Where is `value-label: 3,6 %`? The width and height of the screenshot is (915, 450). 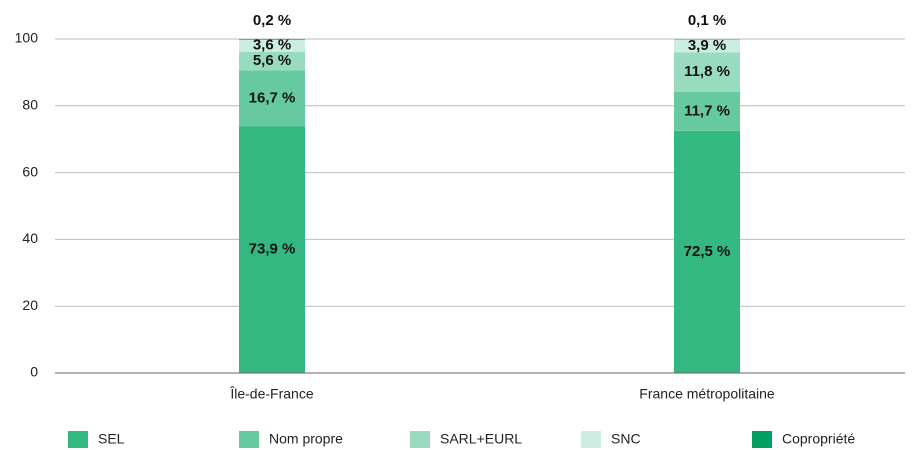
value-label: 3,6 % is located at coordinates (272, 45).